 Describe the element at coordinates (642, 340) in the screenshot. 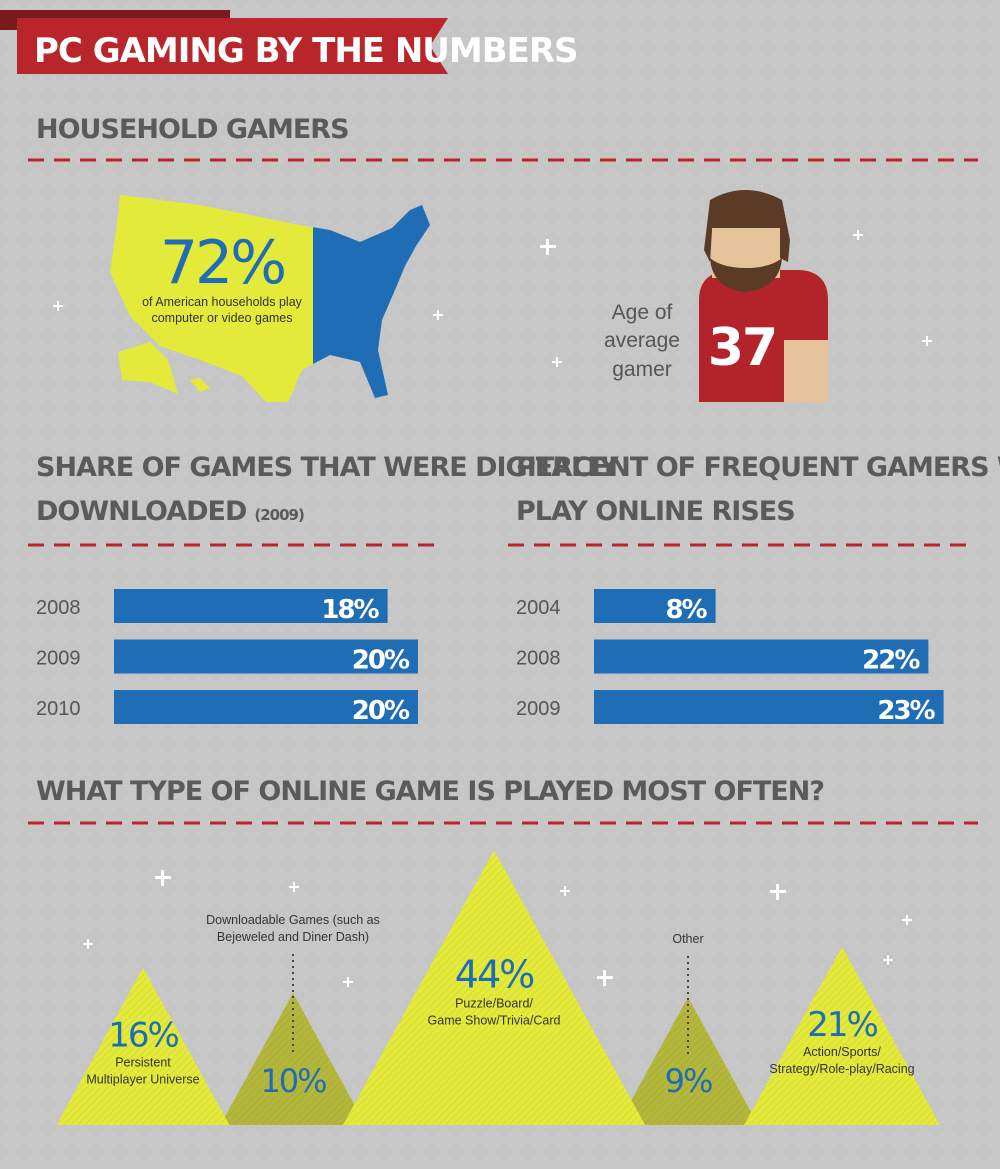

I see `stat-caption: average` at that location.